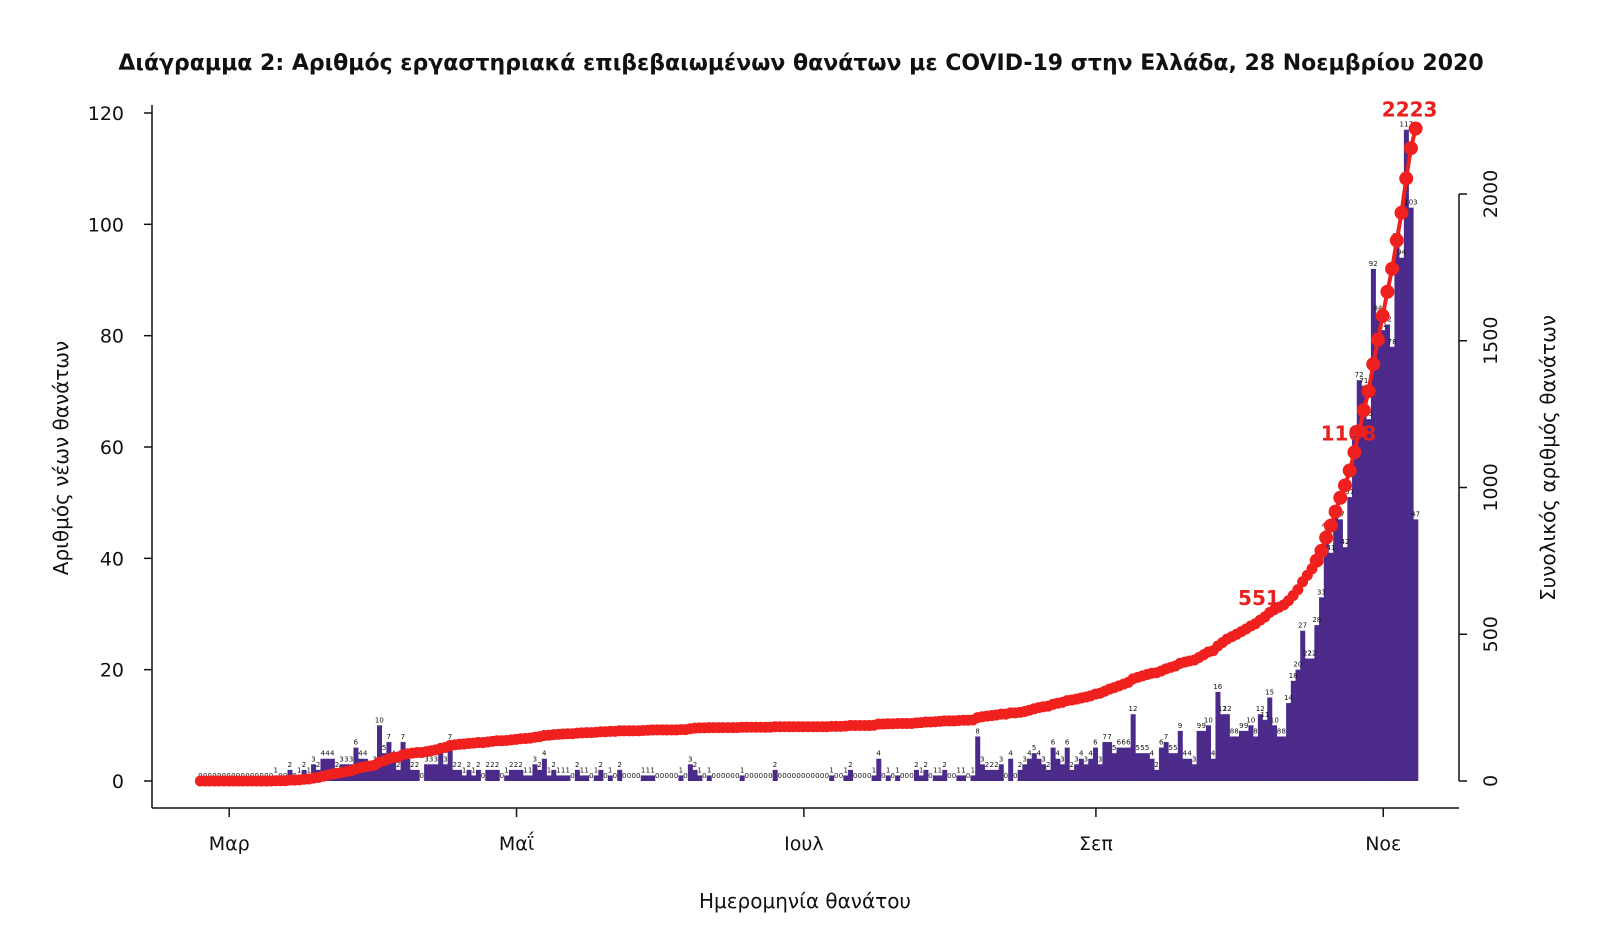  What do you see at coordinates (1180, 726) in the screenshot?
I see `bar-value-label: 9` at bounding box center [1180, 726].